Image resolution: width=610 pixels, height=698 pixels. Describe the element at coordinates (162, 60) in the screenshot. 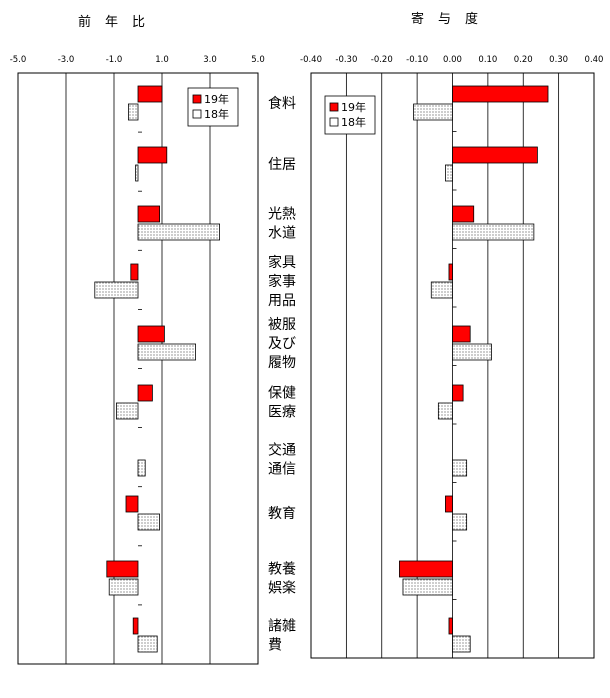

I see `x-tick-label: 1.0` at that location.